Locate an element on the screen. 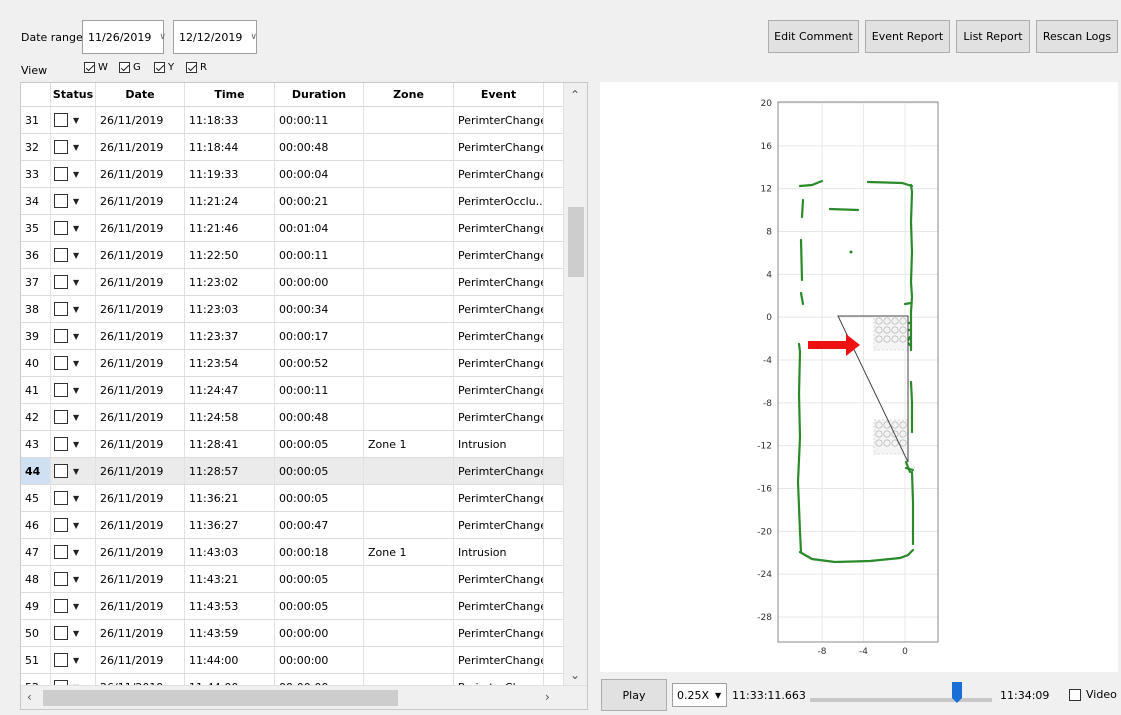 This screenshot has height=715, width=1121. row-number: 42 is located at coordinates (36, 417).